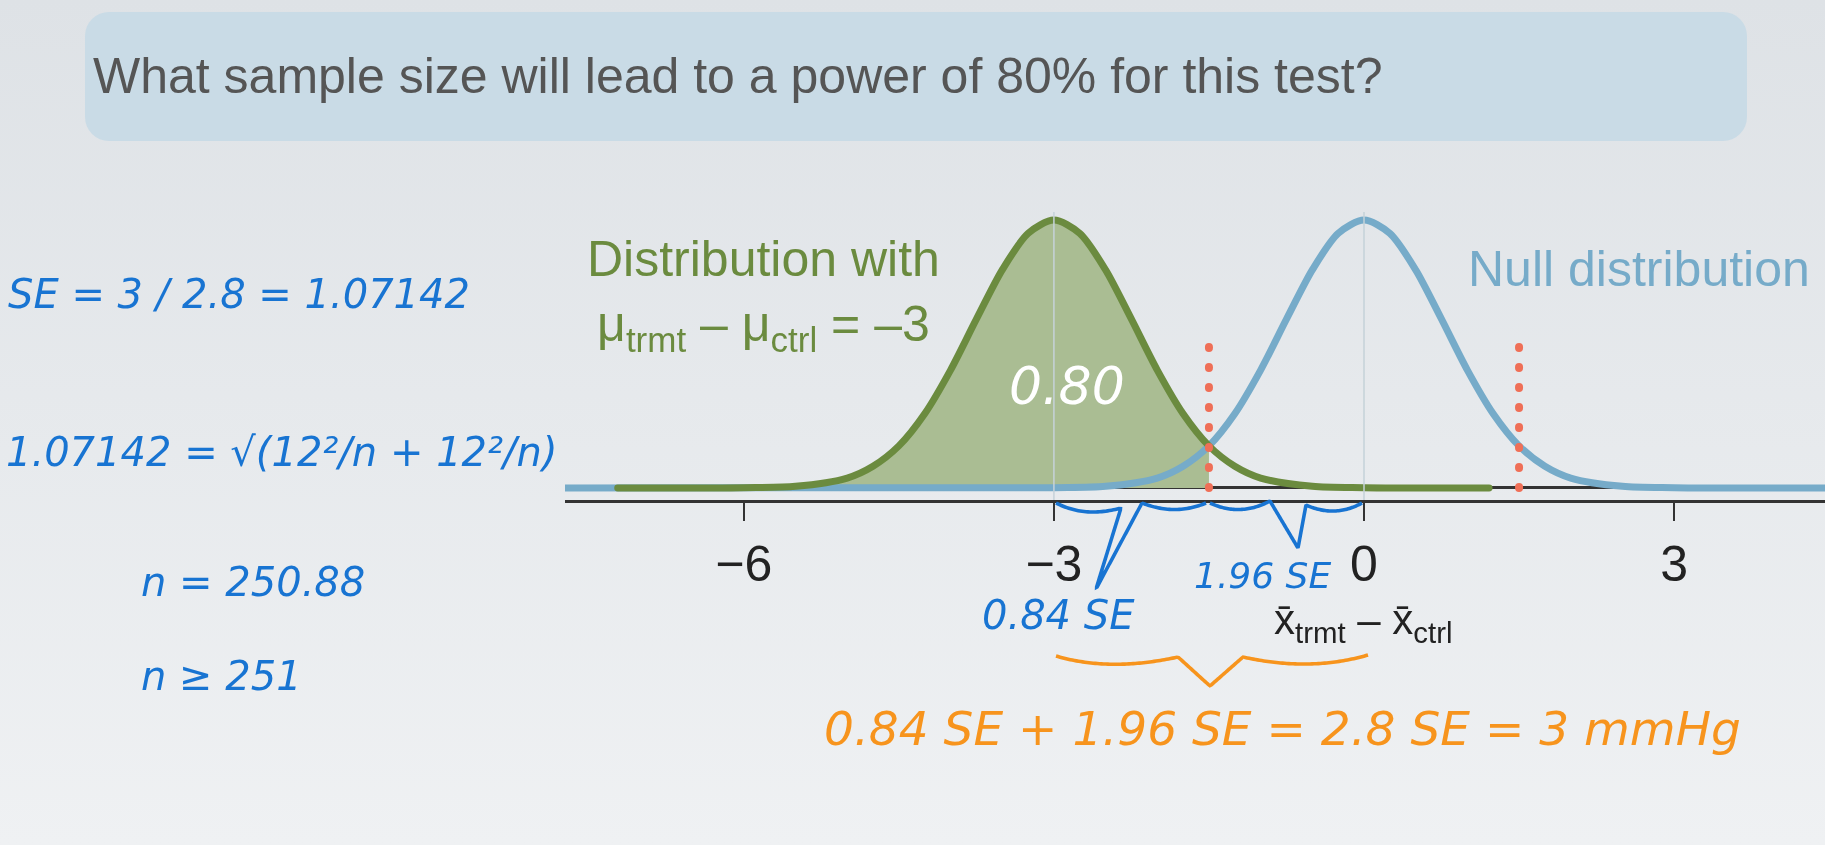 This screenshot has height=845, width=1825. I want to click on x-axis-title: x̄$_{trmt}$ – x̄$_{ctrl}$, so click(1363, 622).